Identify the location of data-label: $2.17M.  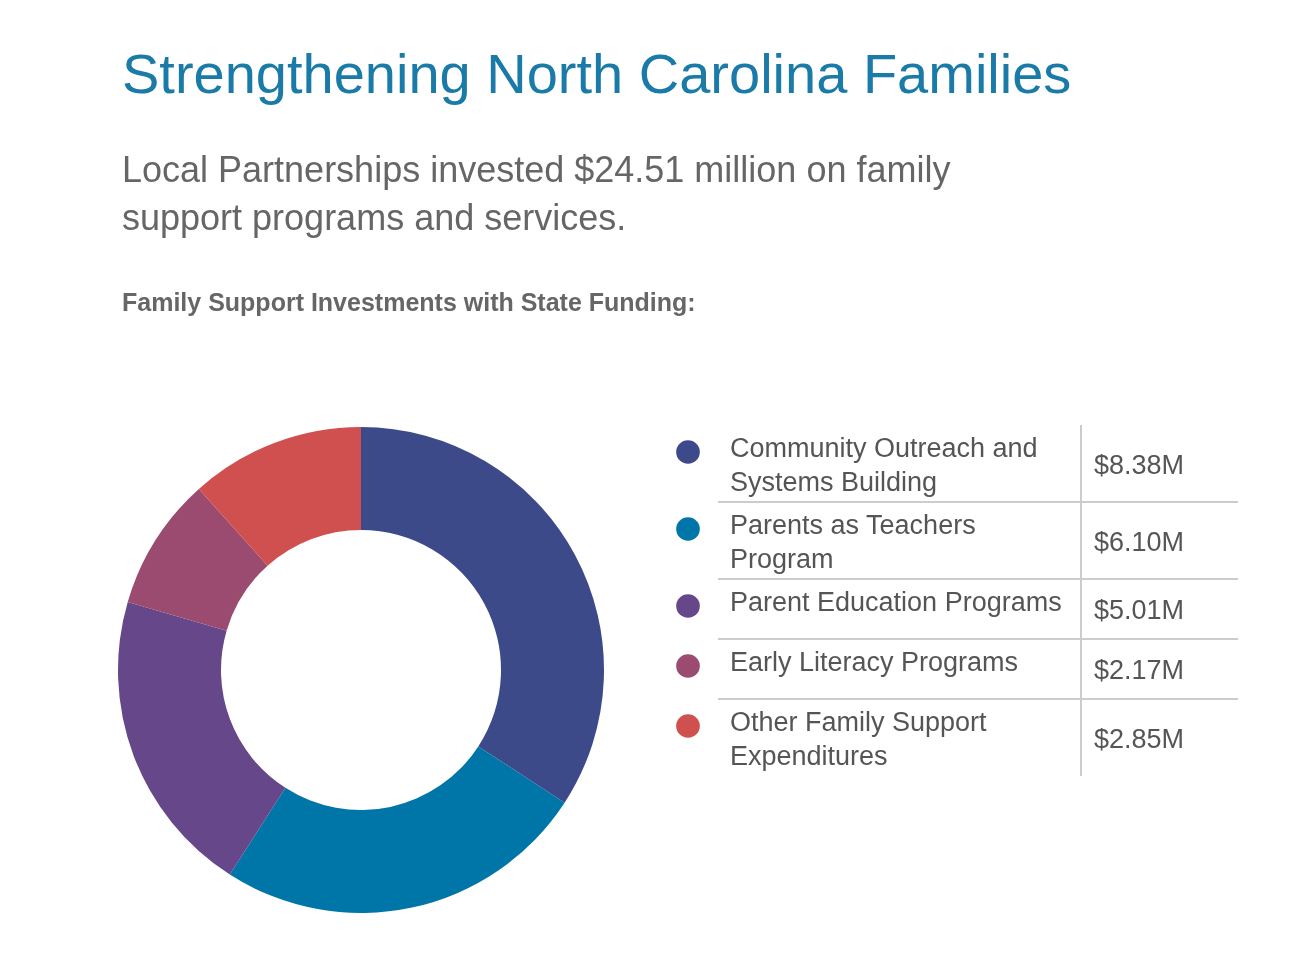
(1139, 670).